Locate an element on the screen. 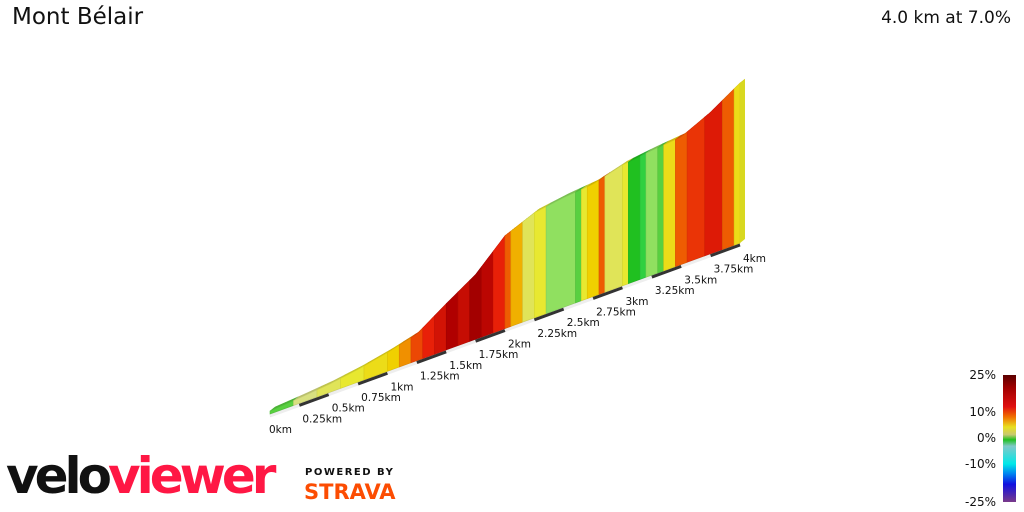 The width and height of the screenshot is (1024, 512). page-title: Mont Bélair is located at coordinates (78, 17).